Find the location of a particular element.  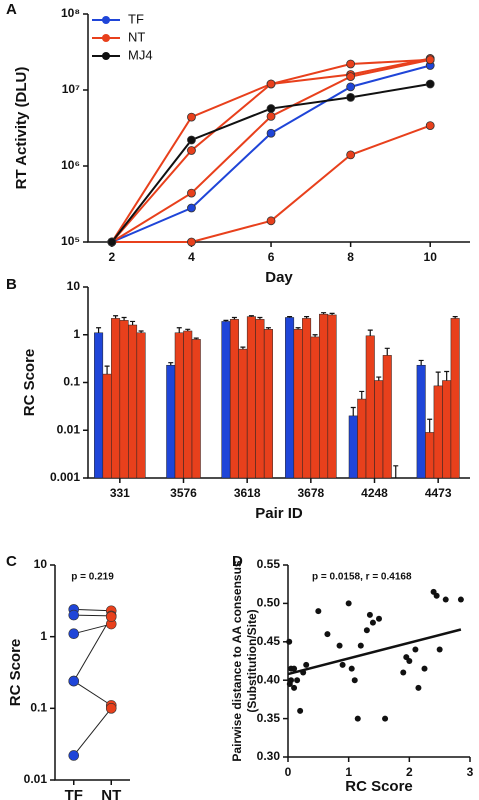

y-tick-label: 10 is located at coordinates (41, 564).